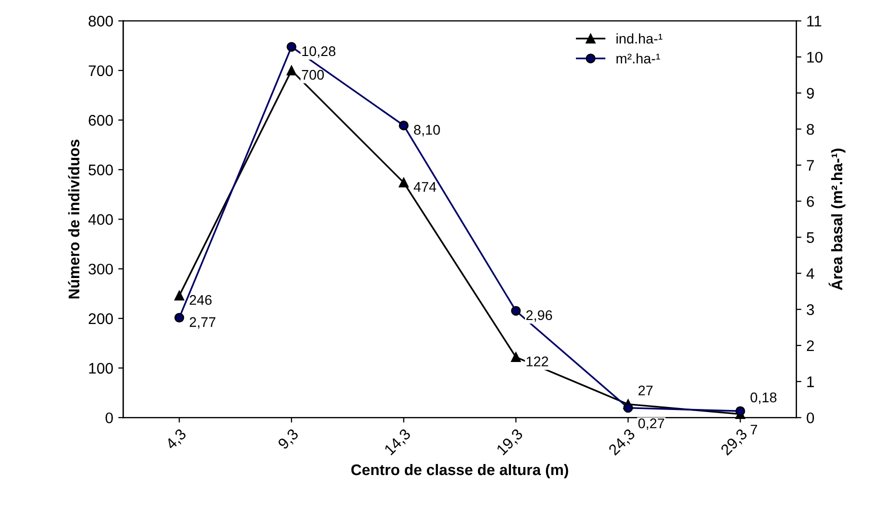 The image size is (880, 522). Describe the element at coordinates (539, 316) in the screenshot. I see `data-label: 2,96` at that location.